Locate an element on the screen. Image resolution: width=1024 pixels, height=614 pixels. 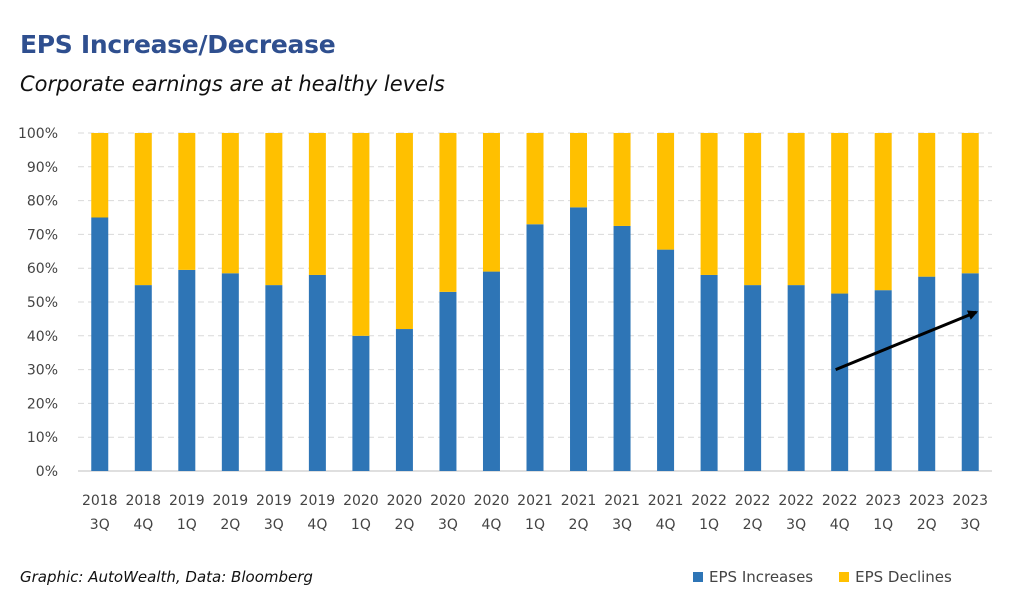
legend: EPS Increases EPS Declines is located at coordinates (822, 577).